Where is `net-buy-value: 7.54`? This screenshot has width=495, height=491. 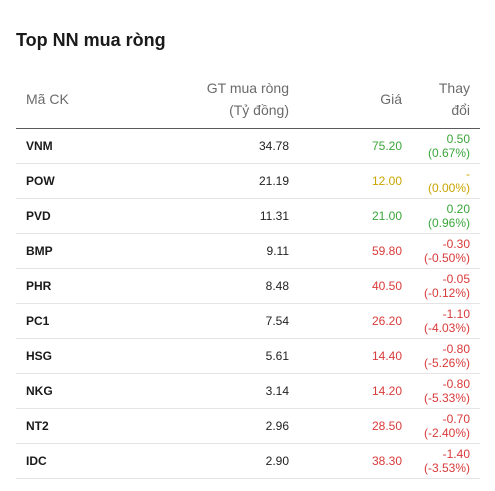 net-buy-value: 7.54 is located at coordinates (211, 321).